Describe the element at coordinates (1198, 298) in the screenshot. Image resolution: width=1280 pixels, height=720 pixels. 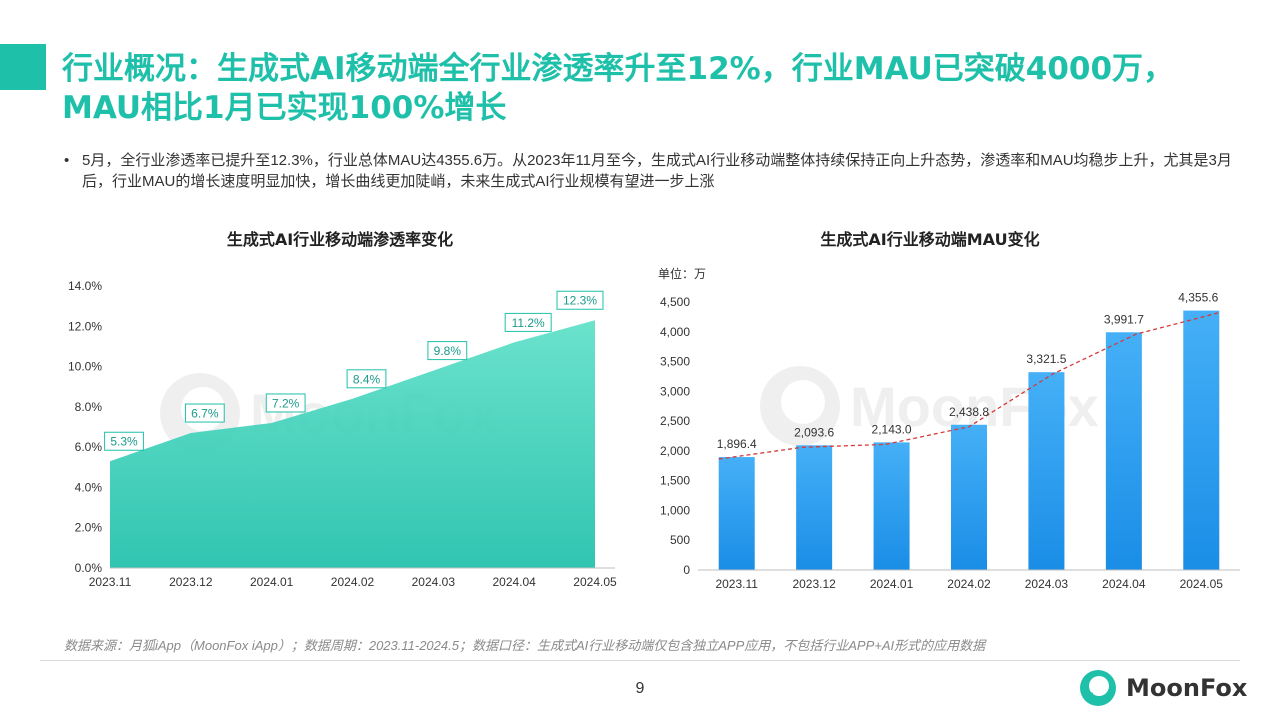
I see `data-label: 4,355.6` at that location.